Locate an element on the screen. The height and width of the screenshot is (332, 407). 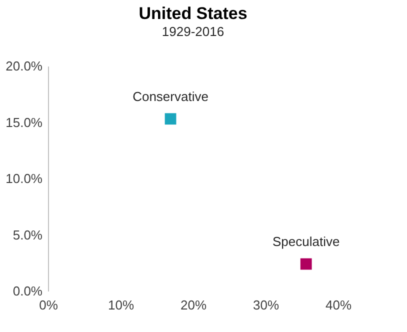
x-tick-label: 40% is located at coordinates (338, 305).